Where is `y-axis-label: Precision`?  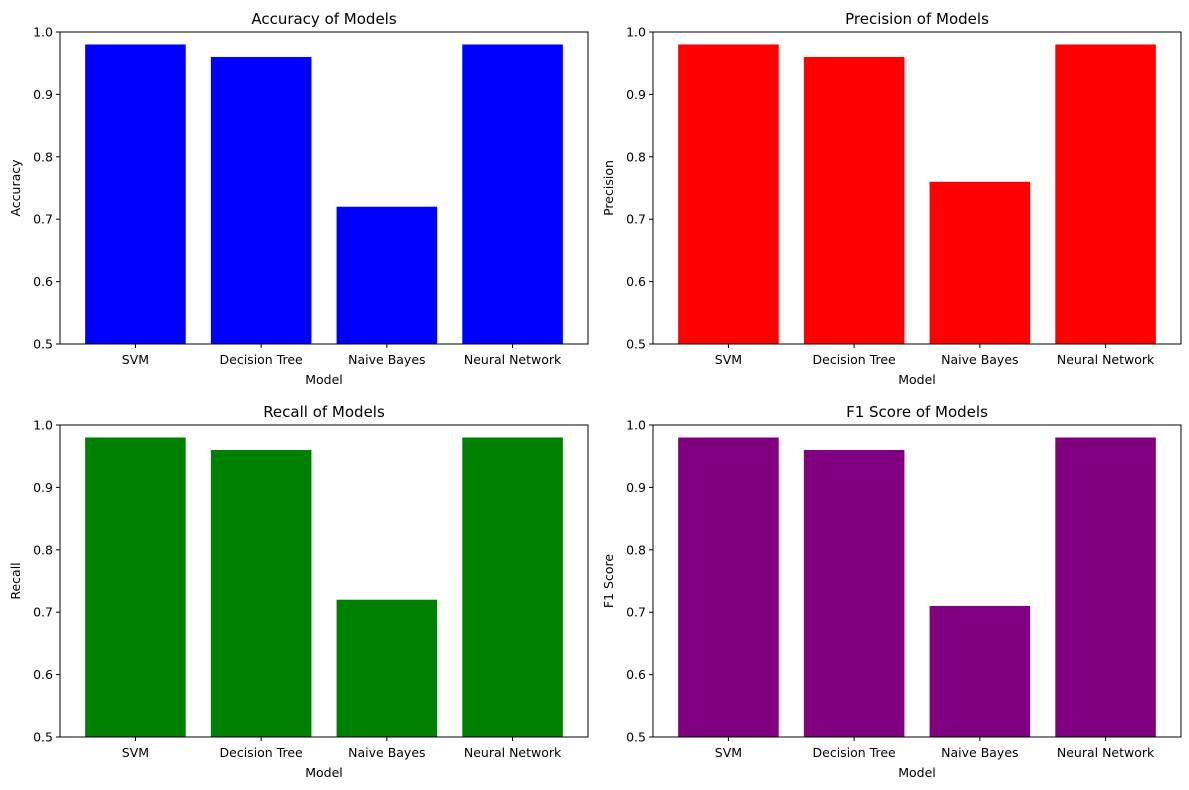 y-axis-label: Precision is located at coordinates (608, 188).